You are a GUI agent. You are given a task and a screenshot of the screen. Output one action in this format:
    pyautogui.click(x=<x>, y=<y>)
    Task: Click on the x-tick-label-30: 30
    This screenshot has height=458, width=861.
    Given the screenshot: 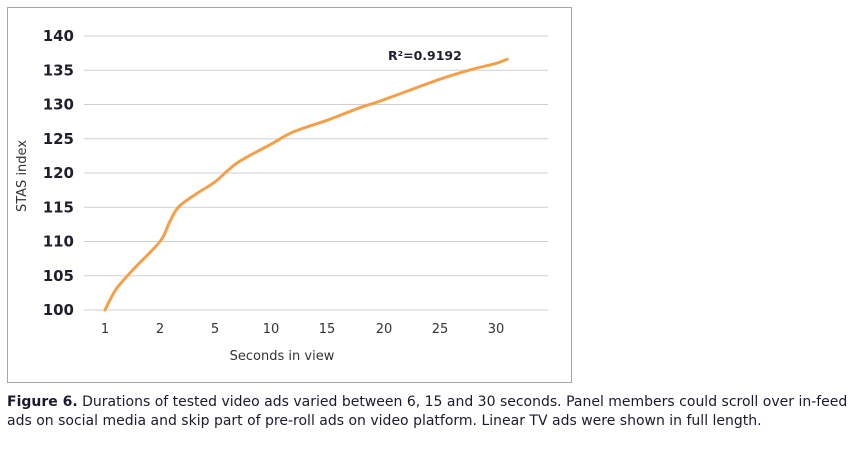 What is the action you would take?
    pyautogui.click(x=496, y=329)
    